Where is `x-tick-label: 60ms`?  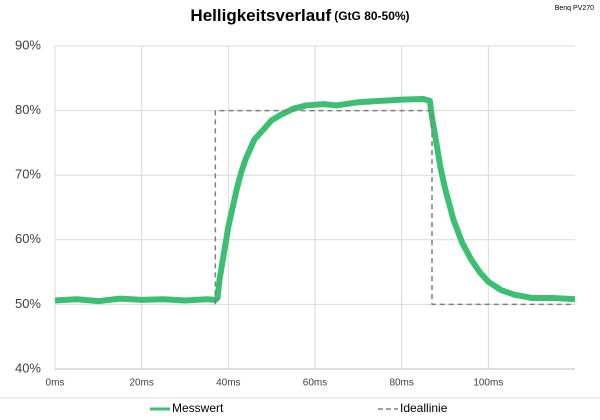 x-tick-label: 60ms is located at coordinates (315, 383).